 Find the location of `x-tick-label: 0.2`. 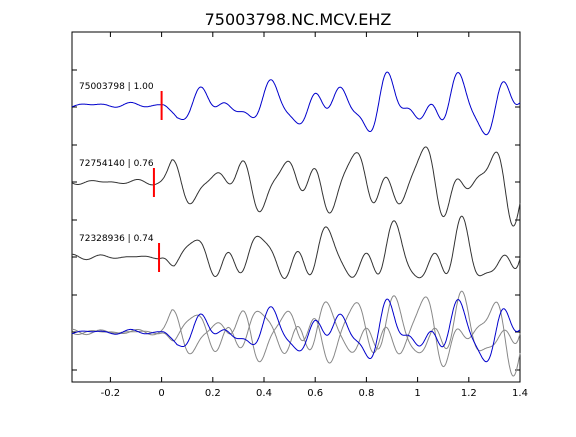

x-tick-label: 0.2 is located at coordinates (213, 393).